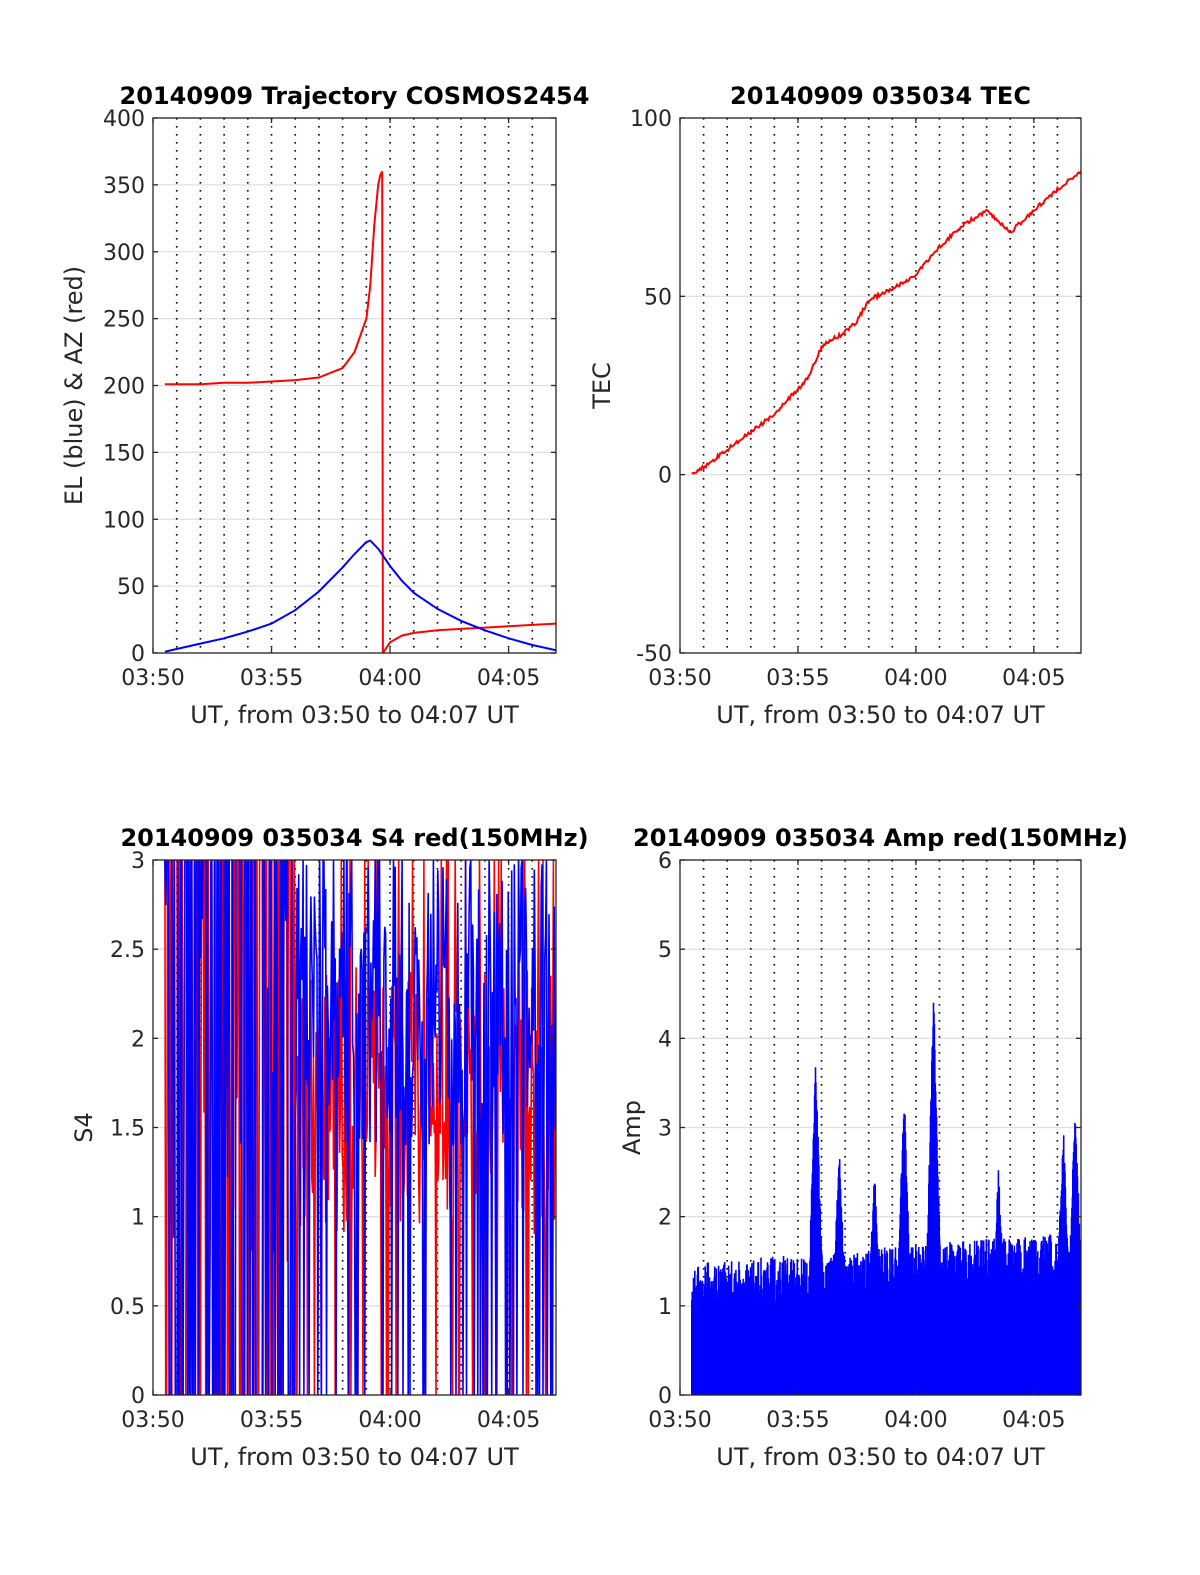 Image resolution: width=1200 pixels, height=1575 pixels. I want to click on y-tick-label: 300, so click(124, 253).